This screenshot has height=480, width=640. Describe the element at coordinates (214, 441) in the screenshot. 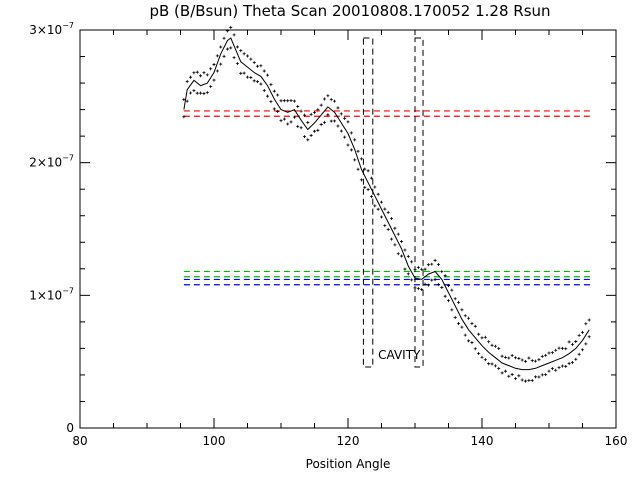

I see `x-tick-label: 100` at that location.